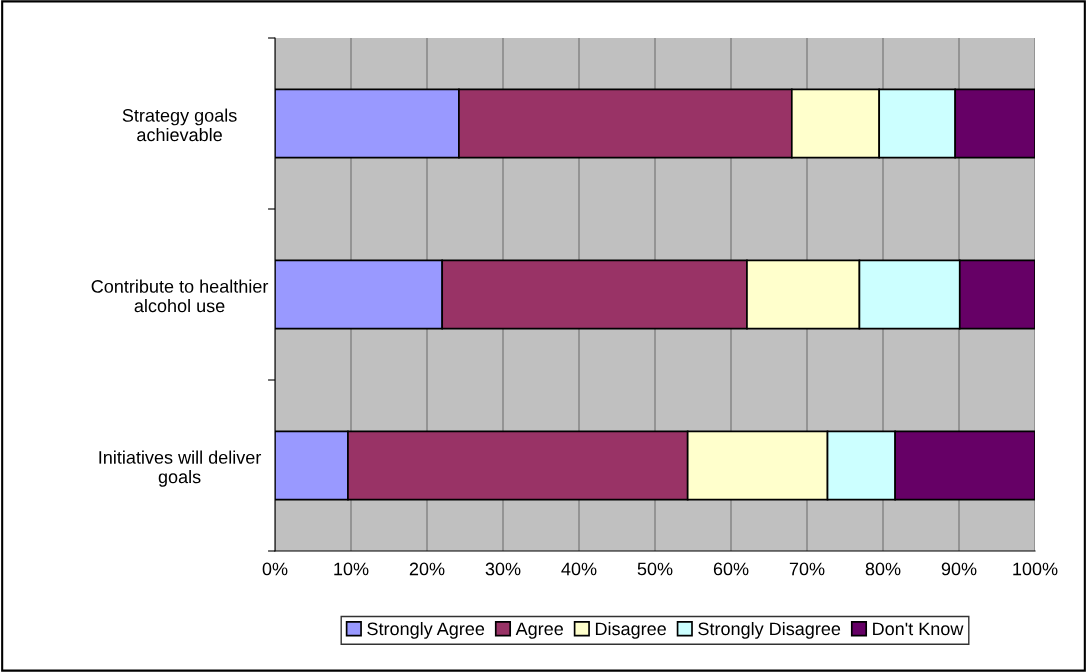 This screenshot has height=672, width=1087. Describe the element at coordinates (731, 569) in the screenshot. I see `x-tick-label: 60%` at that location.